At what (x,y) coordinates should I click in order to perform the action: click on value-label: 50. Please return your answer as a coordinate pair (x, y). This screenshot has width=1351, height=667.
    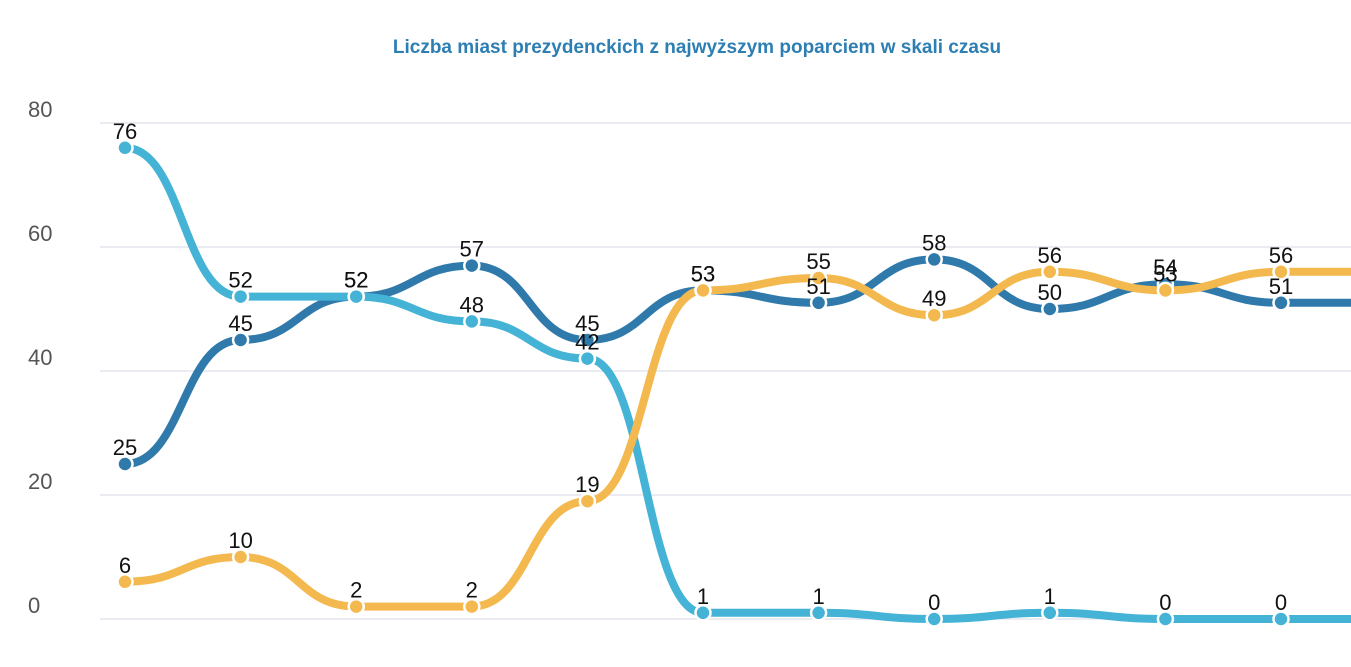
    Looking at the image, I should click on (1050, 292).